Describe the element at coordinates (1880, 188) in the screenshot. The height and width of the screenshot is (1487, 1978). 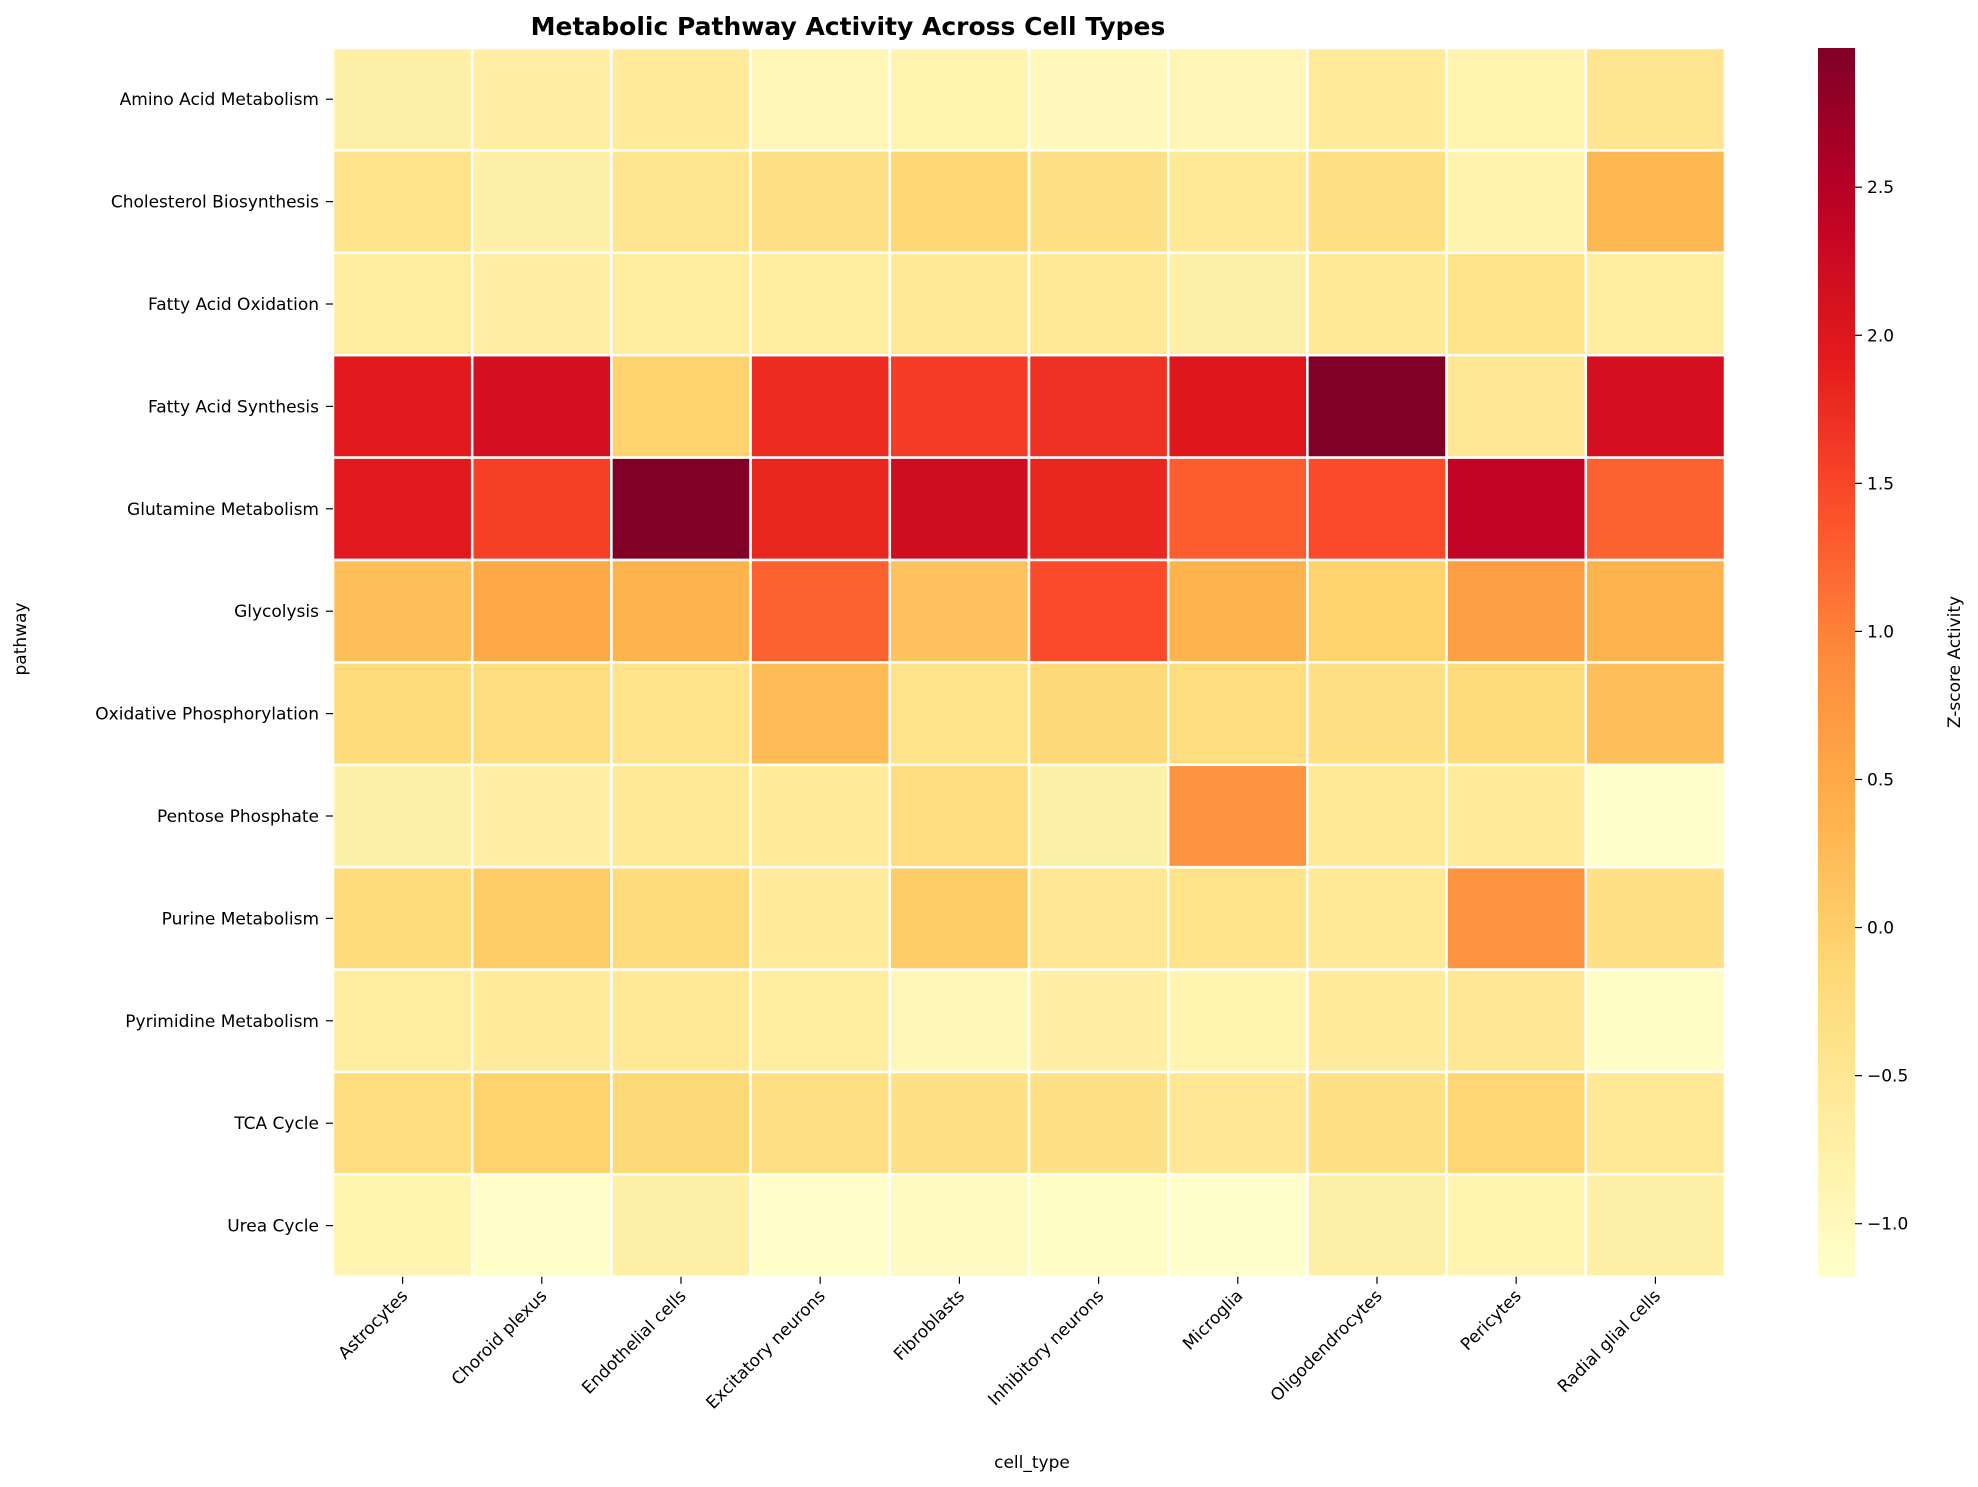
I see `colorbar-tick-label: 2.5` at that location.